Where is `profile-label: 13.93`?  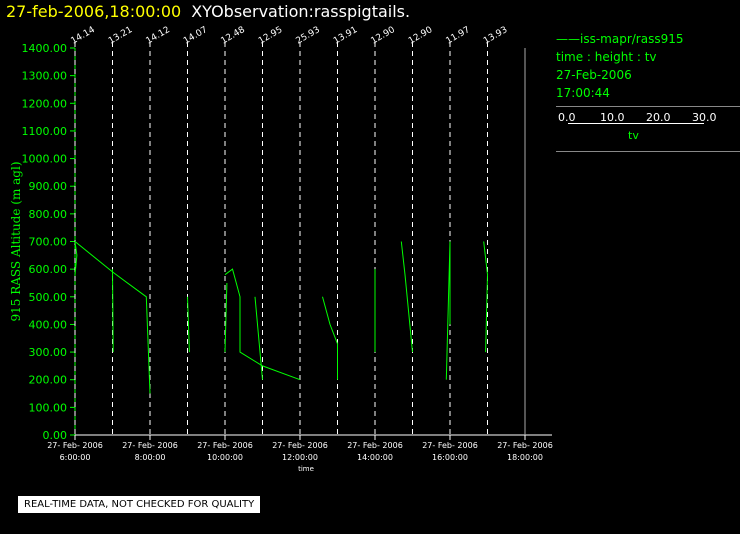
profile-label: 13.93 is located at coordinates (495, 36).